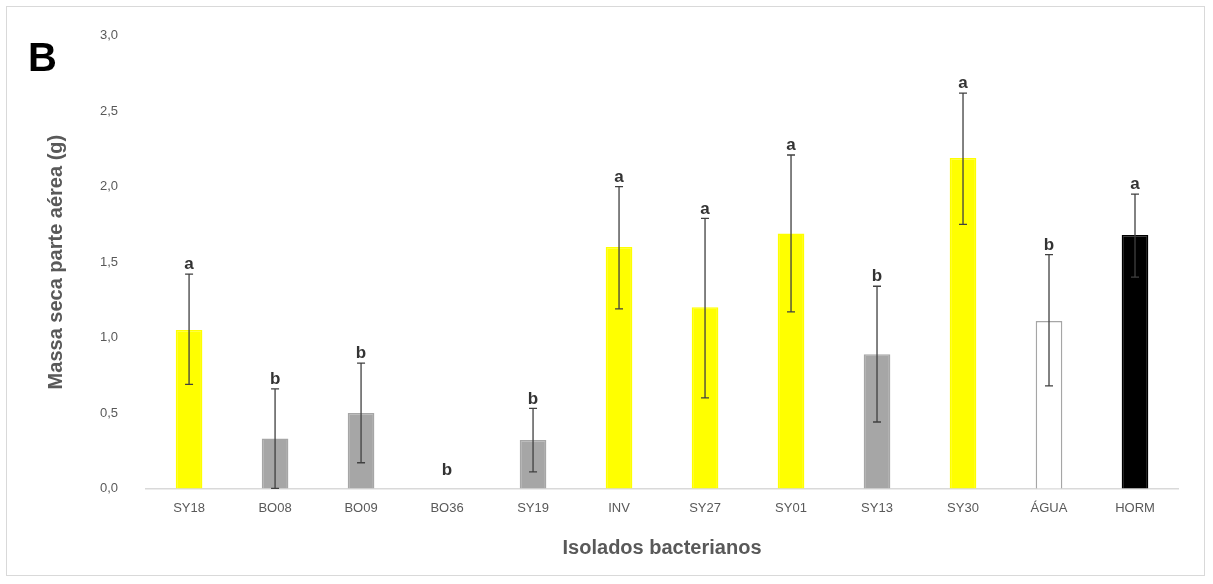 The width and height of the screenshot is (1213, 584). I want to click on x-tick-label: BO09, so click(361, 507).